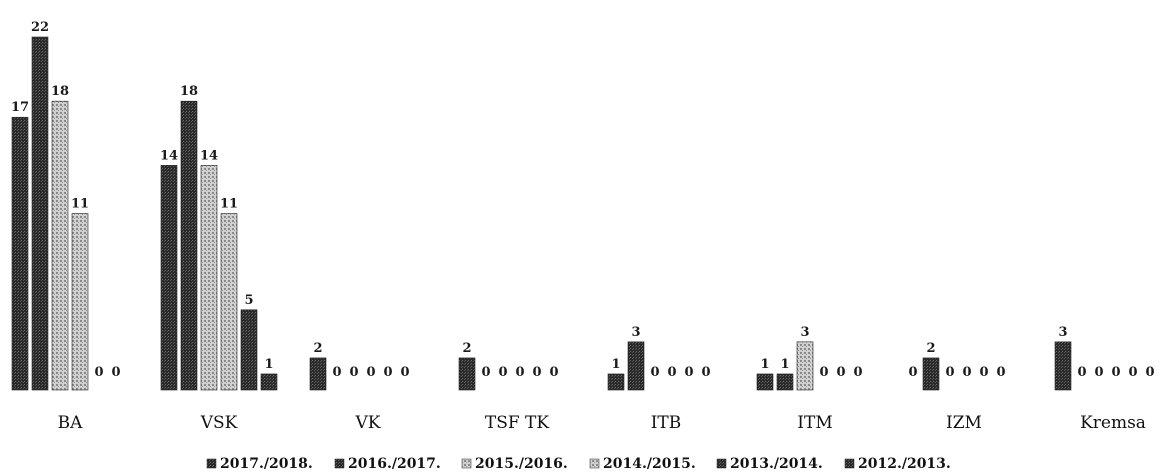  What do you see at coordinates (40, 27) in the screenshot?
I see `value-label: 22` at bounding box center [40, 27].